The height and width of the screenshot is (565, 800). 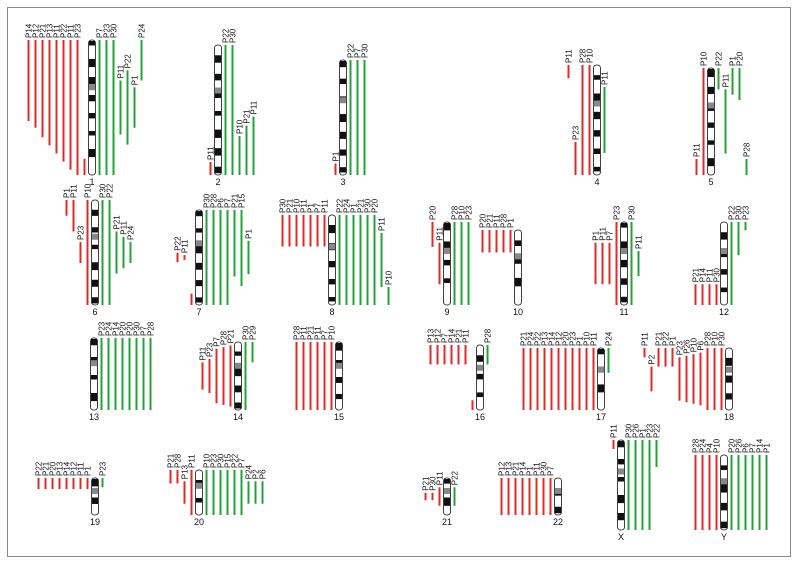 I want to click on probe-label: P1, so click(x=580, y=341).